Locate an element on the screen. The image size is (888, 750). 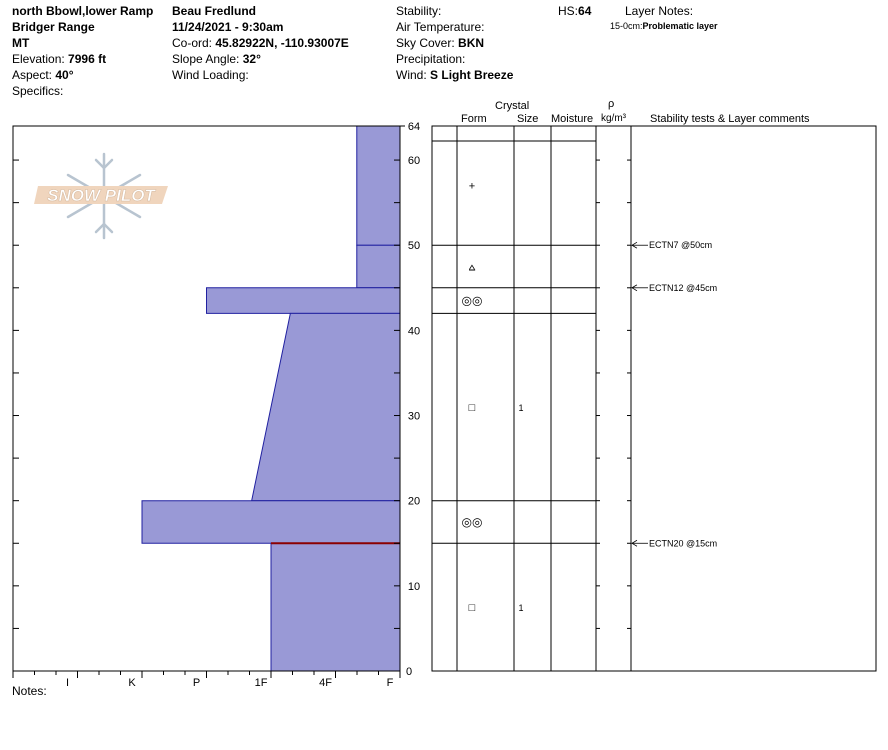
sky-cover-label: Sky Cover: is located at coordinates (425, 43).